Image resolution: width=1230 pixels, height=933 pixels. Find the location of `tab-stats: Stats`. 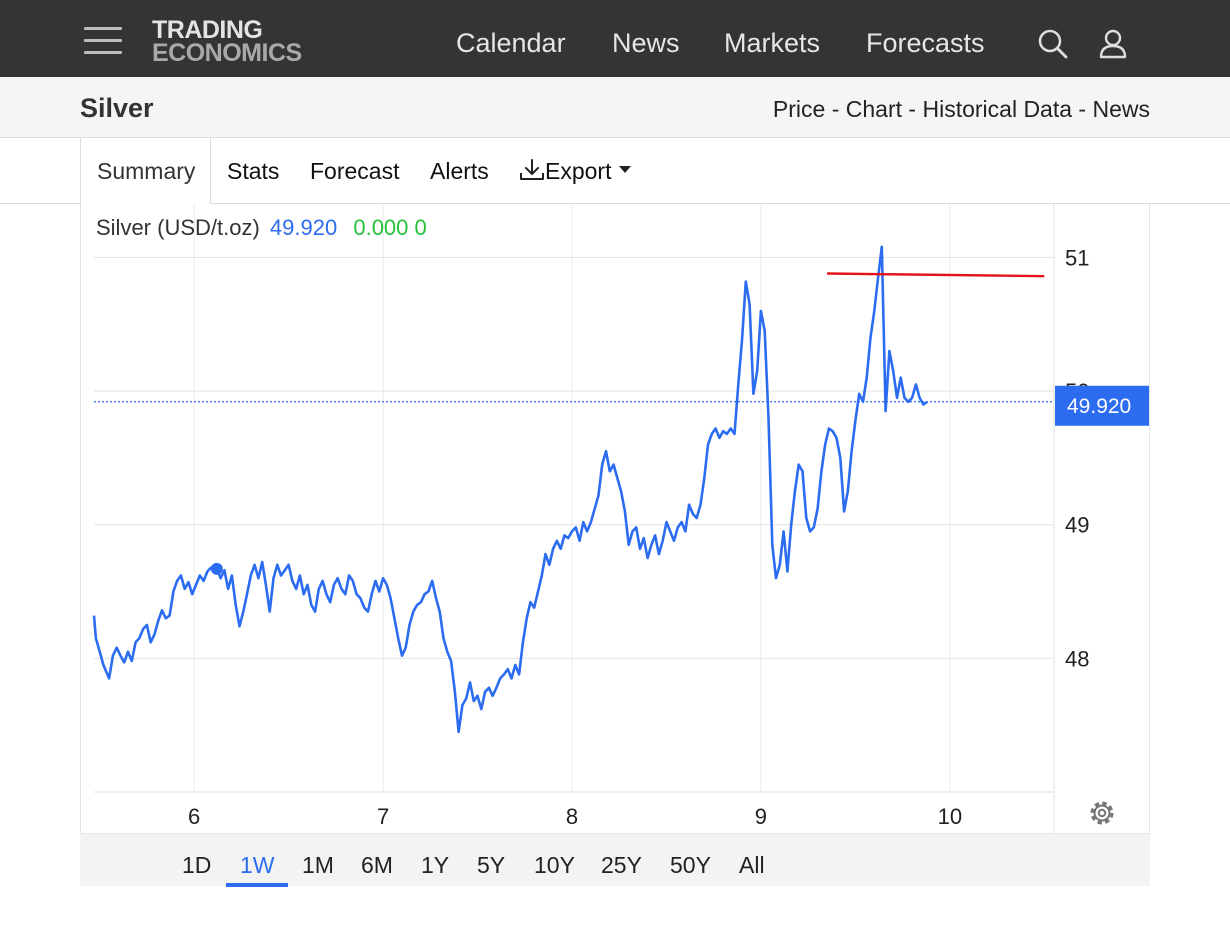

tab-stats: Stats is located at coordinates (253, 171).